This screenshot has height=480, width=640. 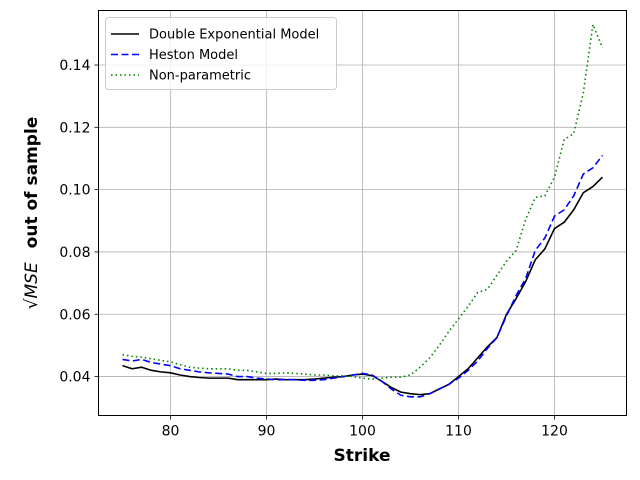 I want to click on y-tick-label: 0.14, so click(x=74, y=66).